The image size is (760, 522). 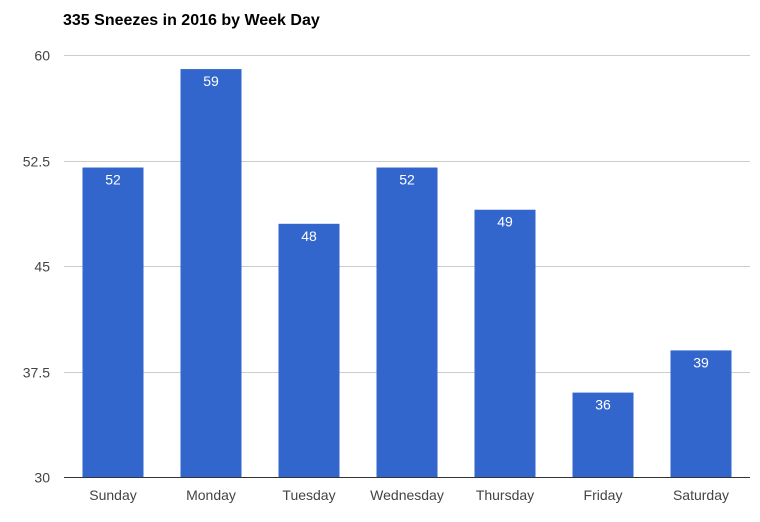 I want to click on bar-wednesday, so click(x=407, y=322).